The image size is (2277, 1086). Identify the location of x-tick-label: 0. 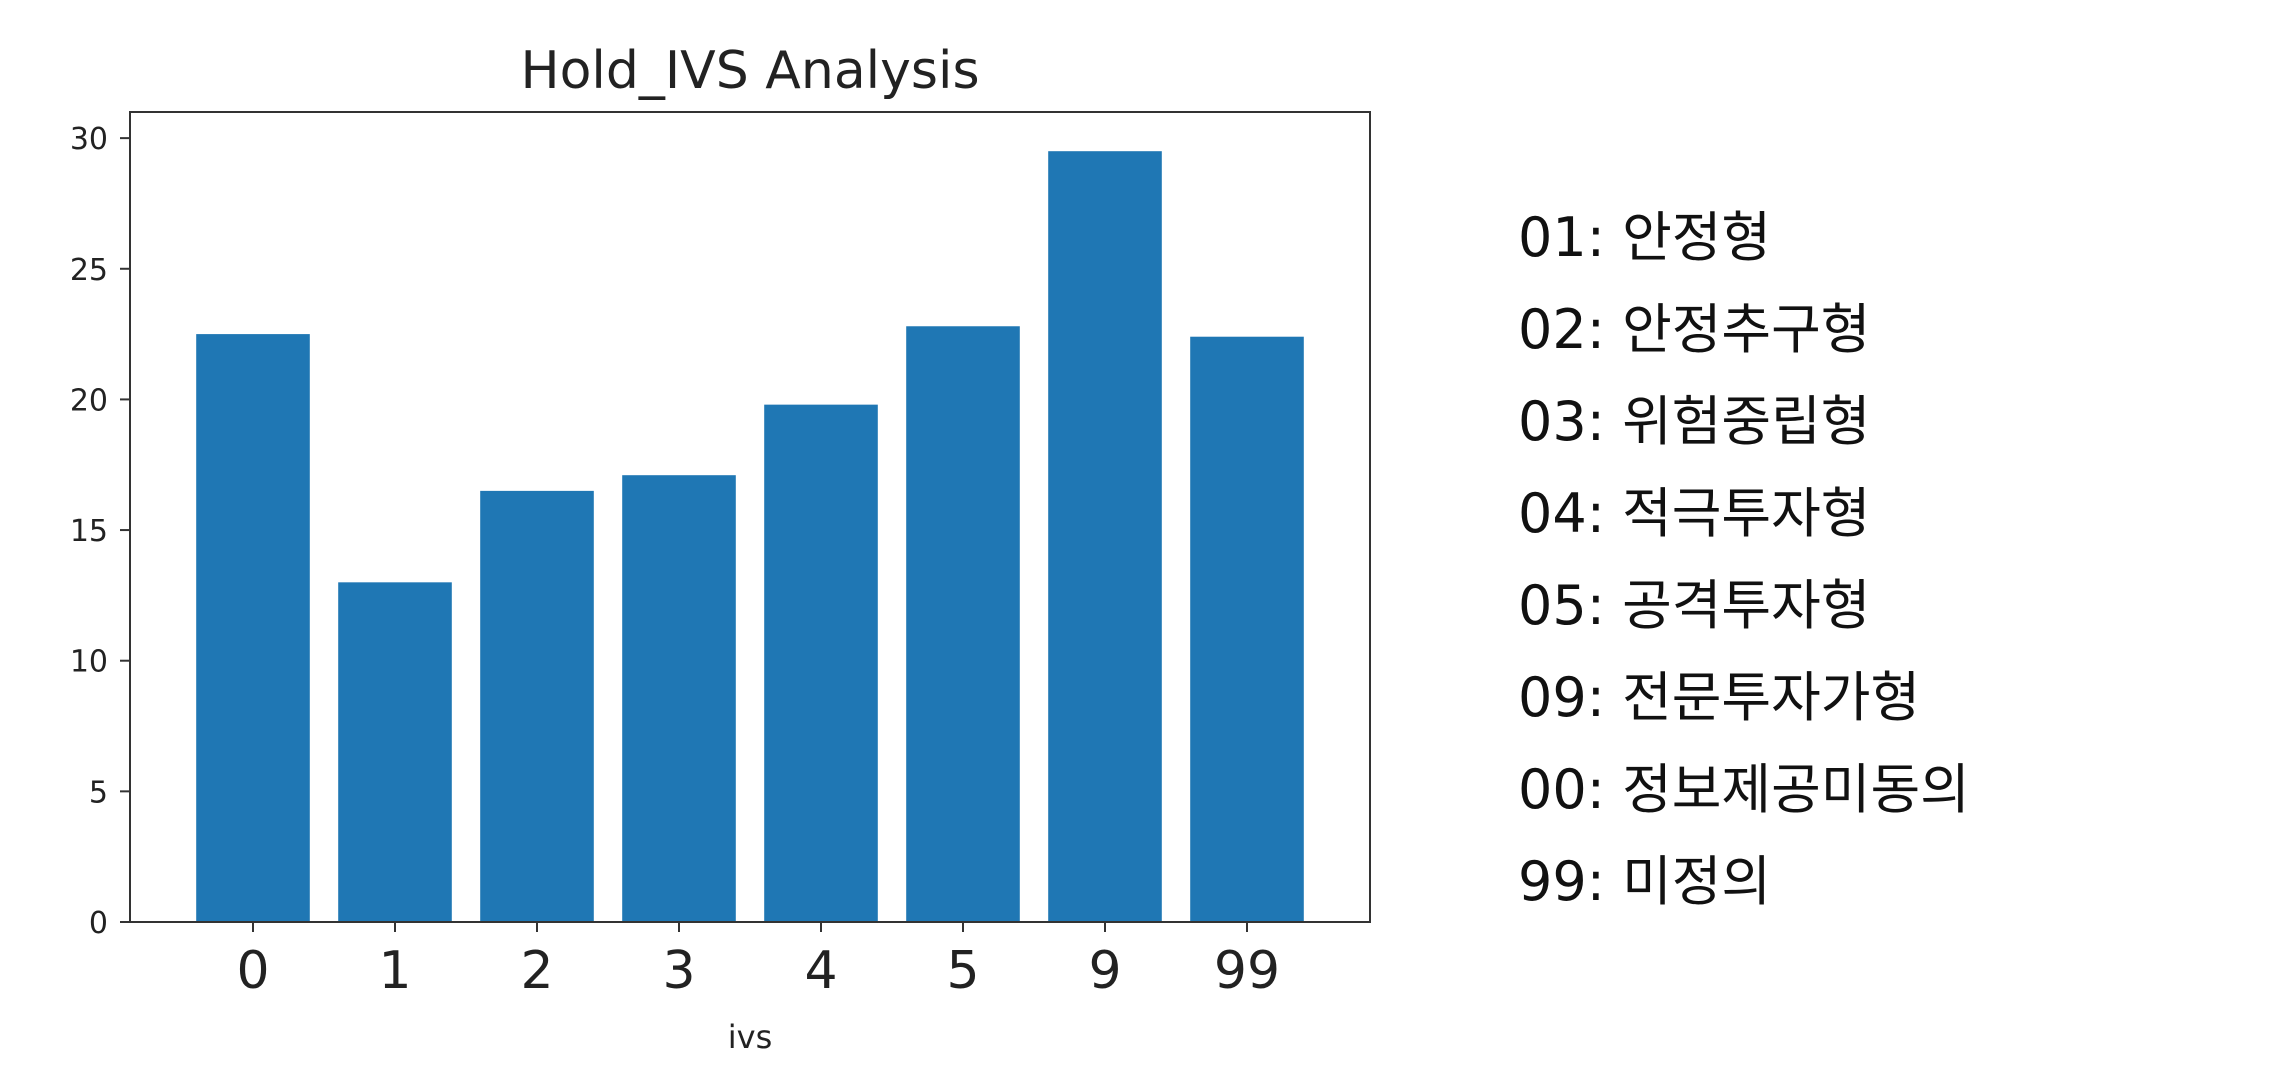
(252, 971).